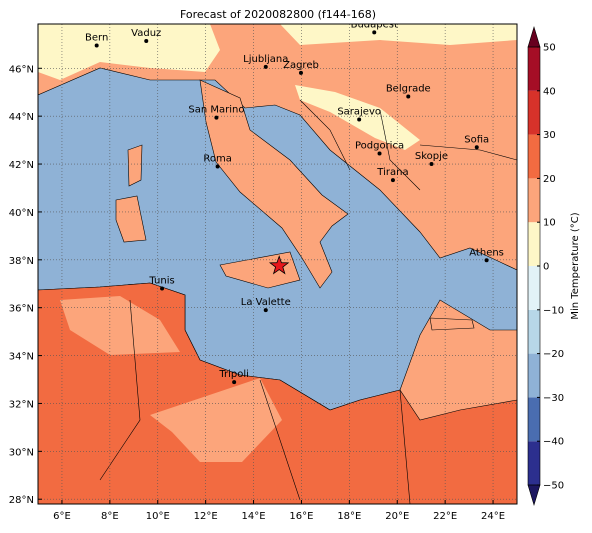 This screenshot has height=533, width=592. I want to click on city-label: La Valette, so click(266, 302).